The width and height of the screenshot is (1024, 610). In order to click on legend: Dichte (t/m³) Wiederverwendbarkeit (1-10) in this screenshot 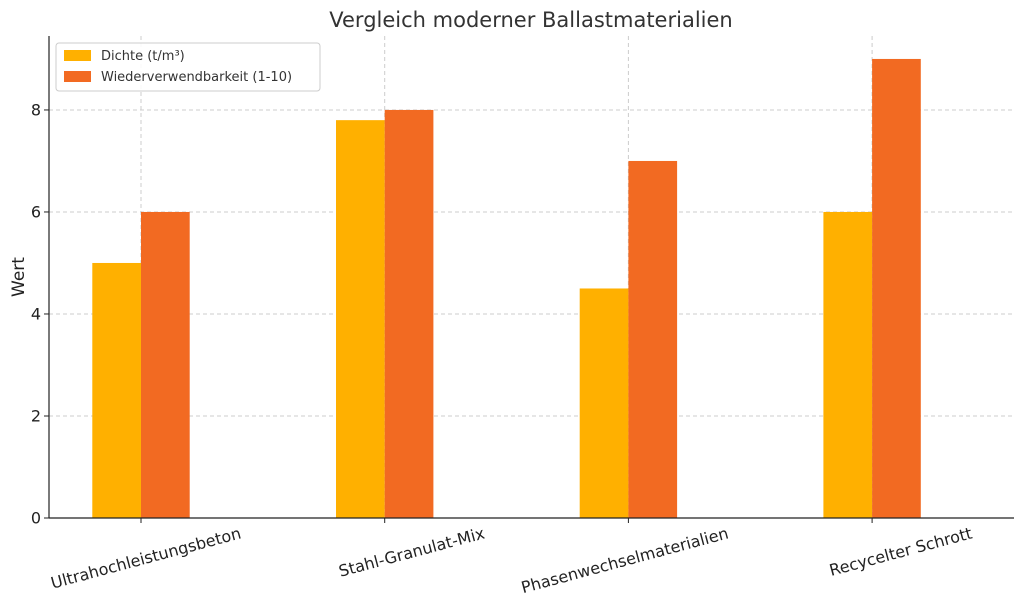, I will do `click(188, 67)`.